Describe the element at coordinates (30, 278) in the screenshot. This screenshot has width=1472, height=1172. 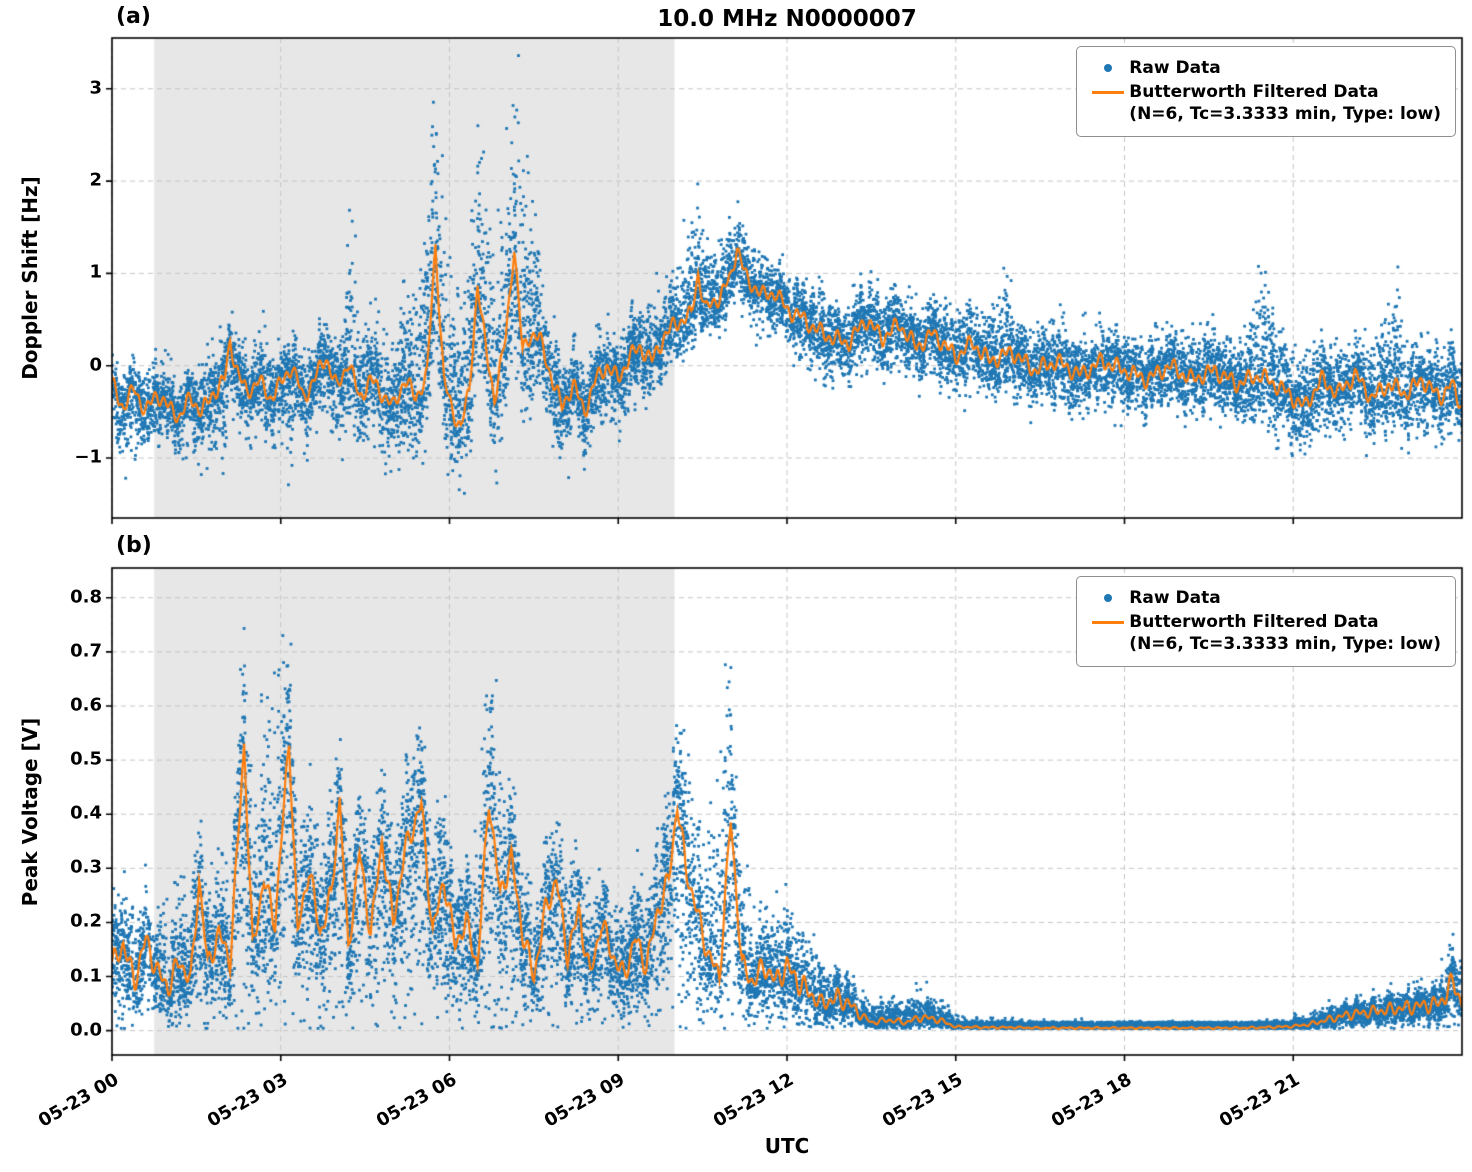
I see `y-axis-label-doppler-shift: Doppler Shift [Hz]` at that location.